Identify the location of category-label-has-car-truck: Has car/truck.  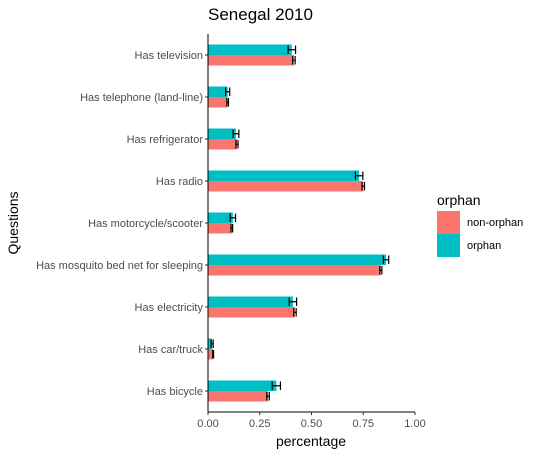
(170, 350).